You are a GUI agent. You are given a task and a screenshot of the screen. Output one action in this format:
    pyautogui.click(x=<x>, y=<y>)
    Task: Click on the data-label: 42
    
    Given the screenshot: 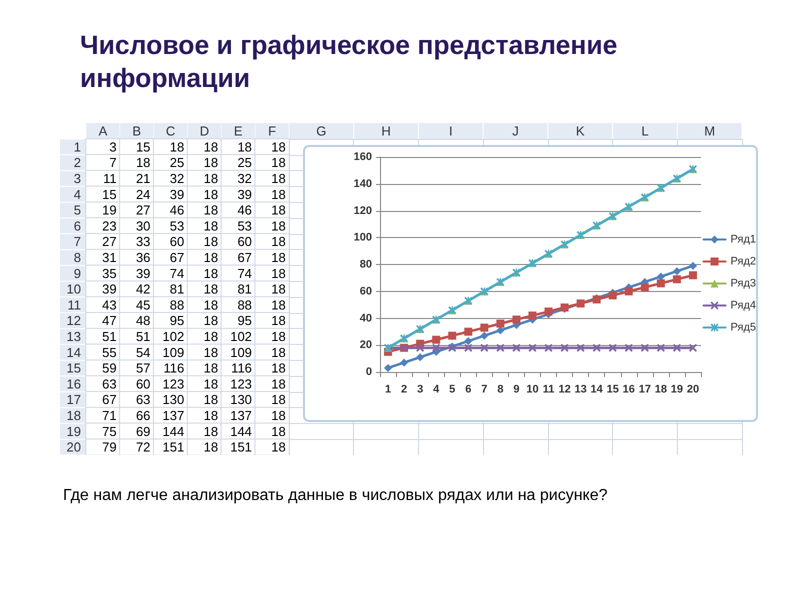 What is the action you would take?
    pyautogui.click(x=143, y=289)
    